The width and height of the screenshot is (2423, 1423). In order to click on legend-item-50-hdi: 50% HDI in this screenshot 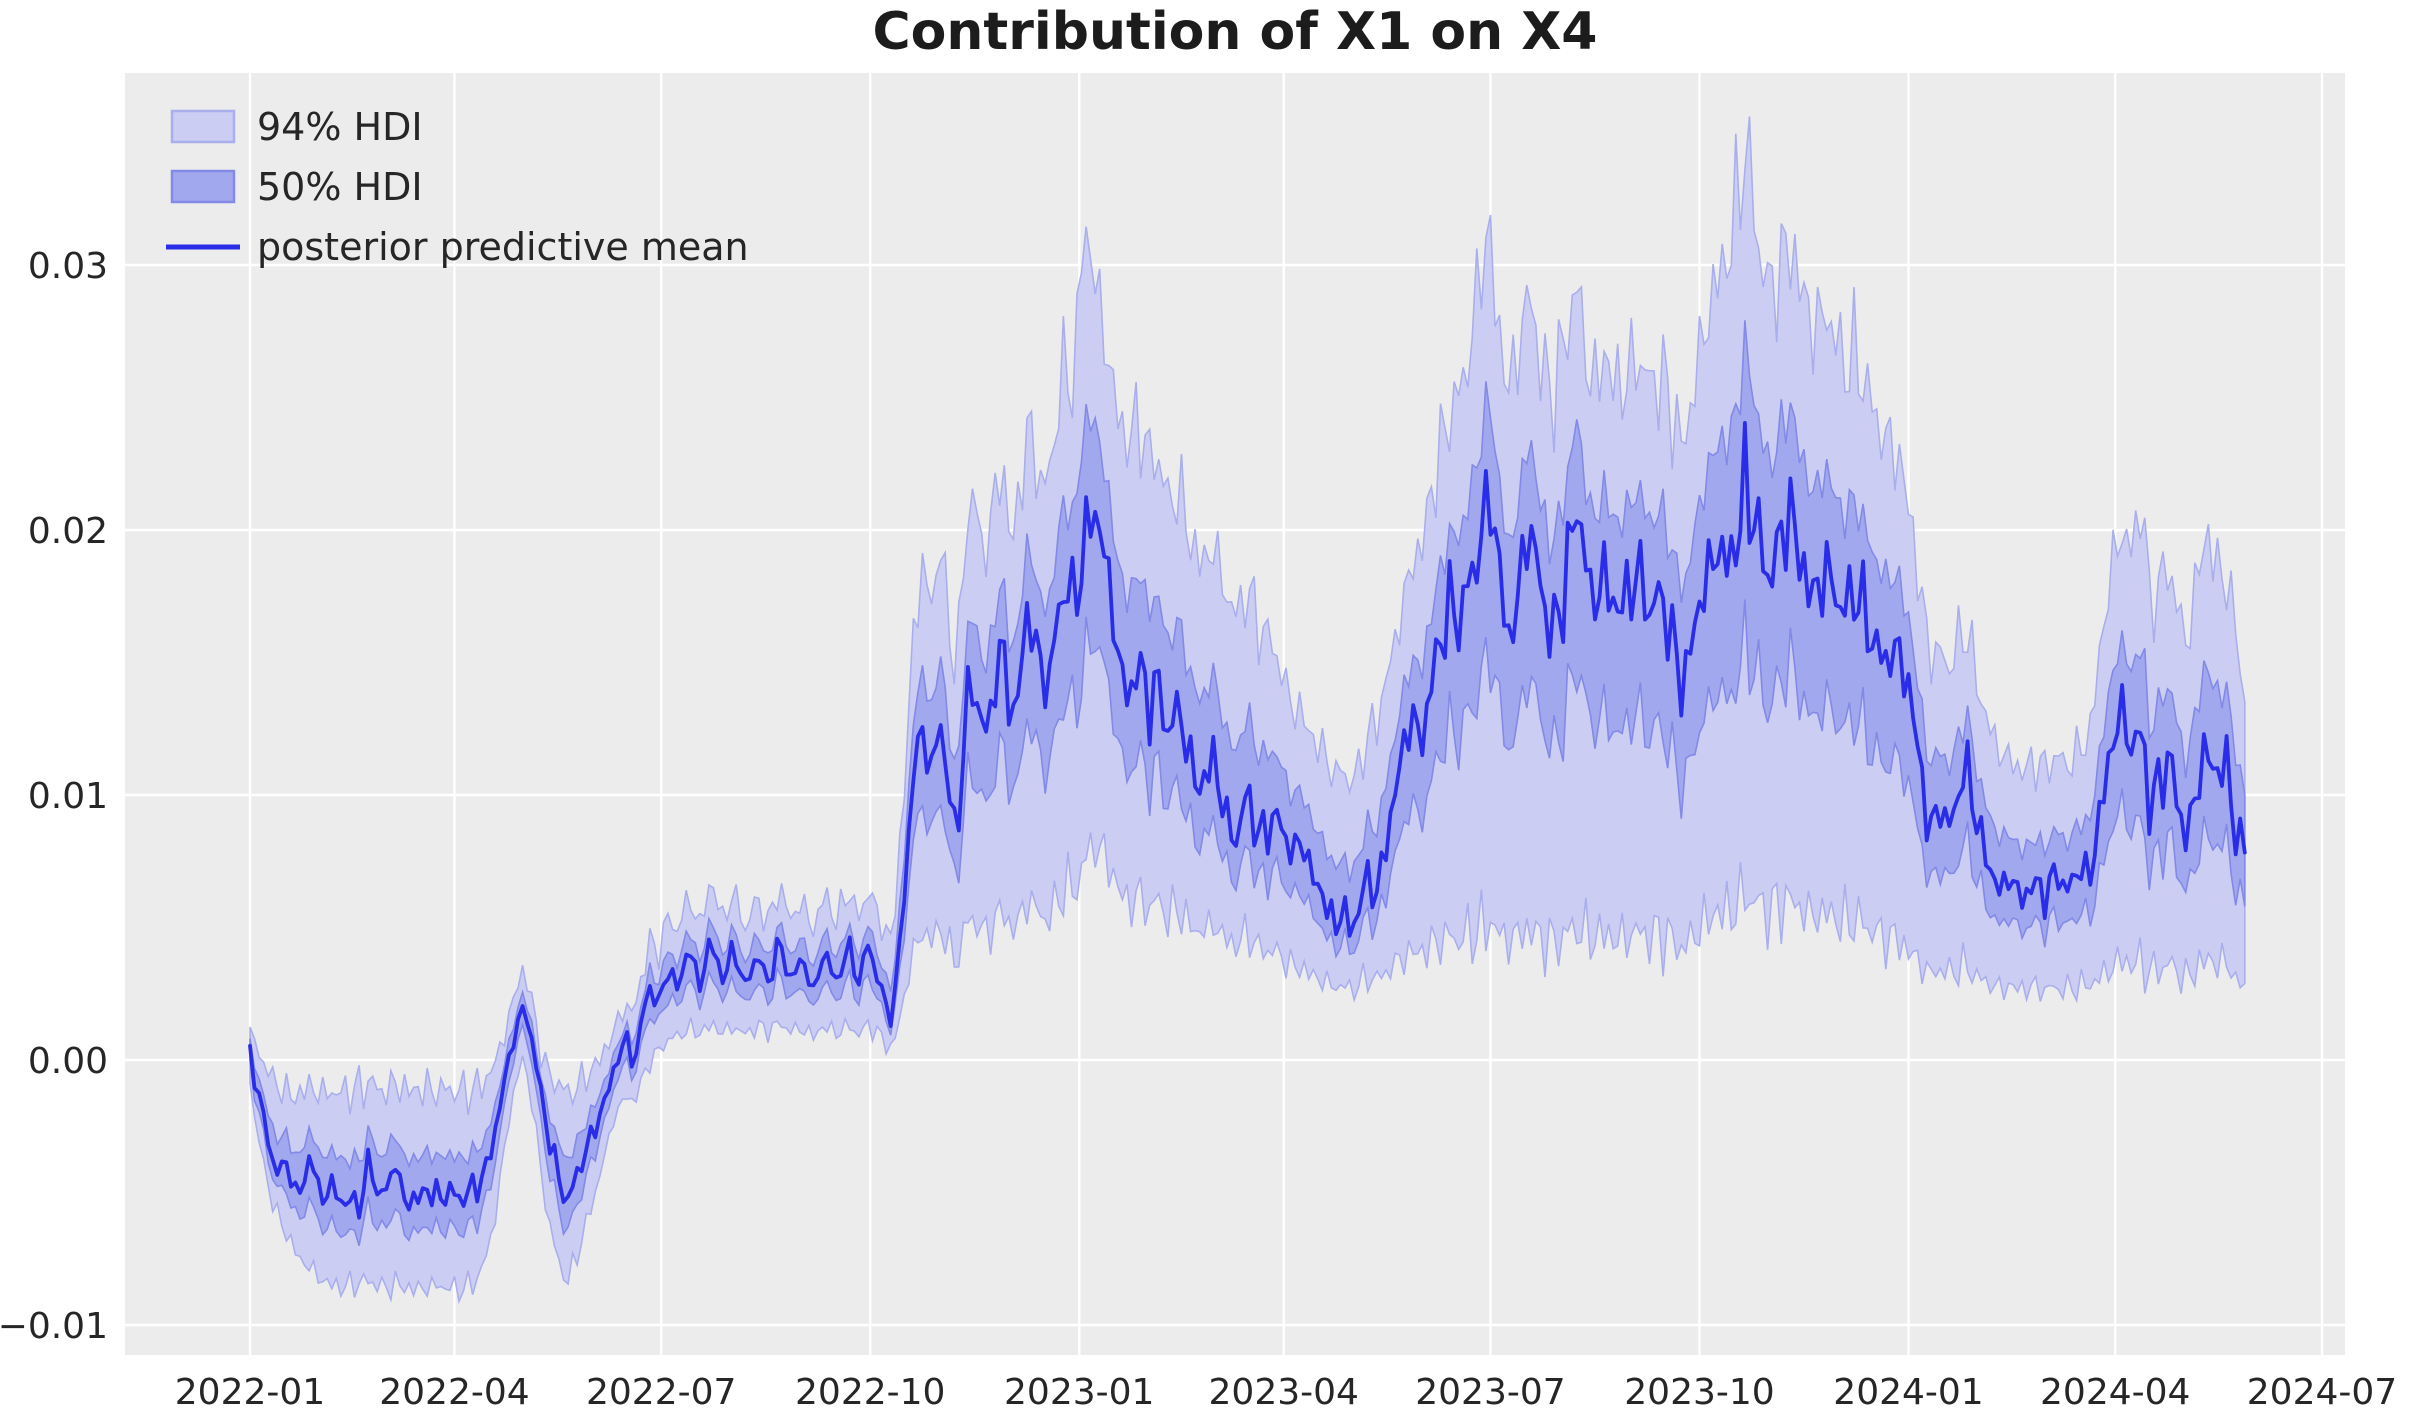, I will do `click(296, 187)`.